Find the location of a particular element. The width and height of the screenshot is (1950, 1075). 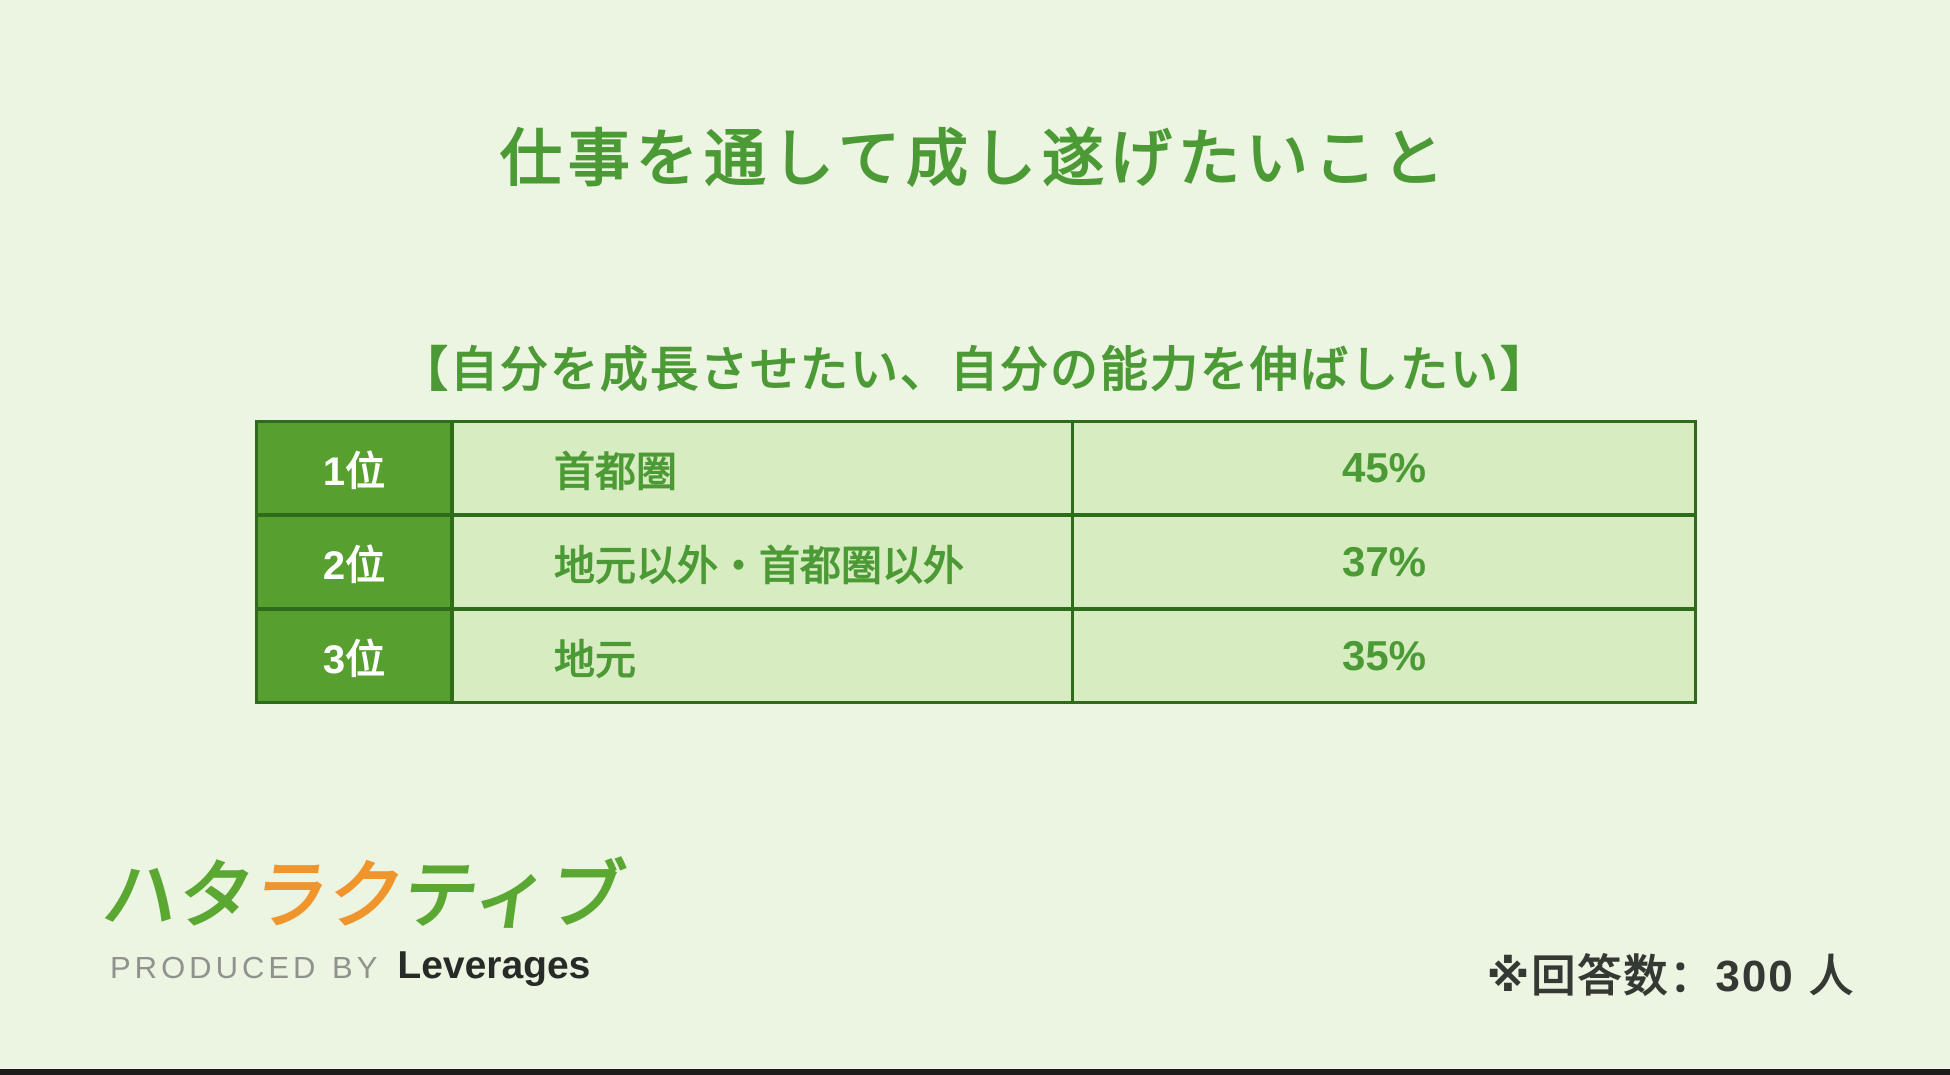

bottom-edge-bar is located at coordinates (975, 1072).